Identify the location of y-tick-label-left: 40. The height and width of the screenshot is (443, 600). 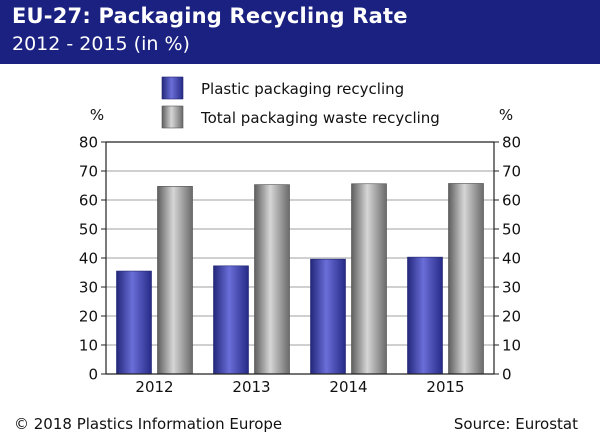
(88, 259).